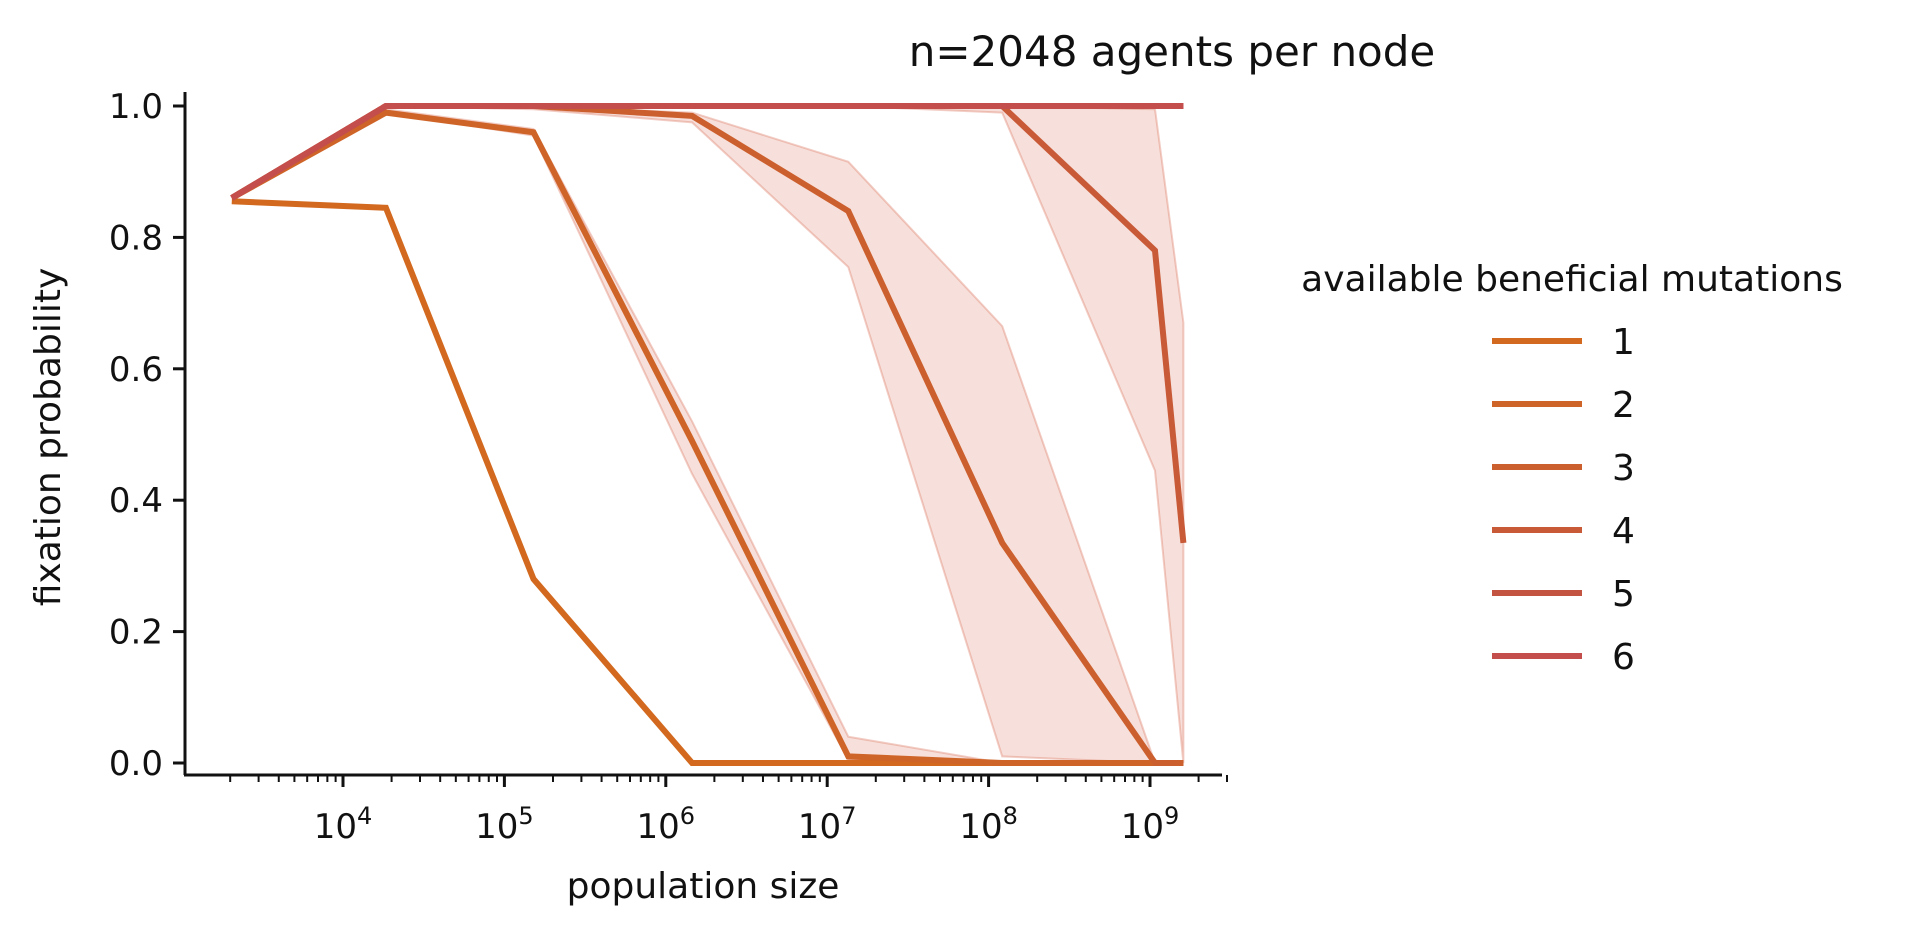 The image size is (1908, 933). I want to click on y-tick-label: 1.0, so click(136, 107).